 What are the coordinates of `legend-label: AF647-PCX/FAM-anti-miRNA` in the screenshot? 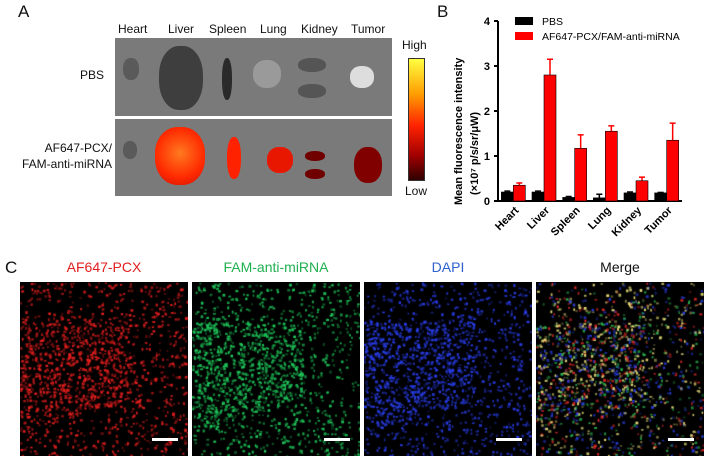 It's located at (611, 37).